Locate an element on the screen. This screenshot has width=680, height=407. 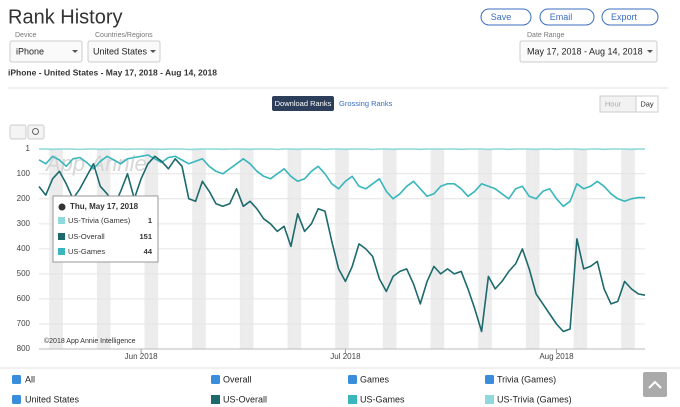
zoom-icon is located at coordinates (35, 131).